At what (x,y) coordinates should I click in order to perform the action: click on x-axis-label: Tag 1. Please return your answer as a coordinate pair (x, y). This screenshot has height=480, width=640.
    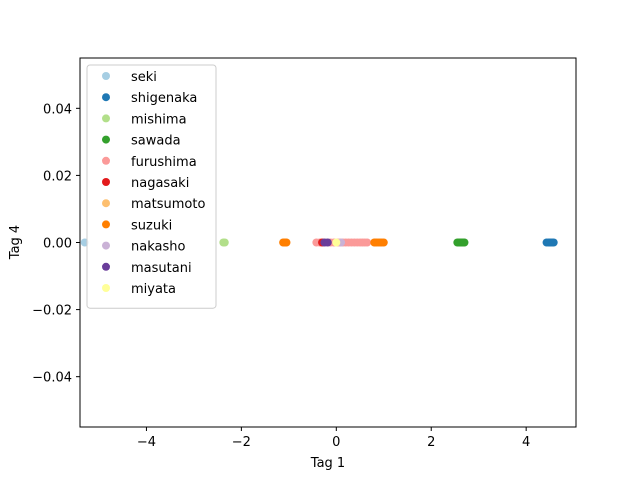
    Looking at the image, I should click on (327, 463).